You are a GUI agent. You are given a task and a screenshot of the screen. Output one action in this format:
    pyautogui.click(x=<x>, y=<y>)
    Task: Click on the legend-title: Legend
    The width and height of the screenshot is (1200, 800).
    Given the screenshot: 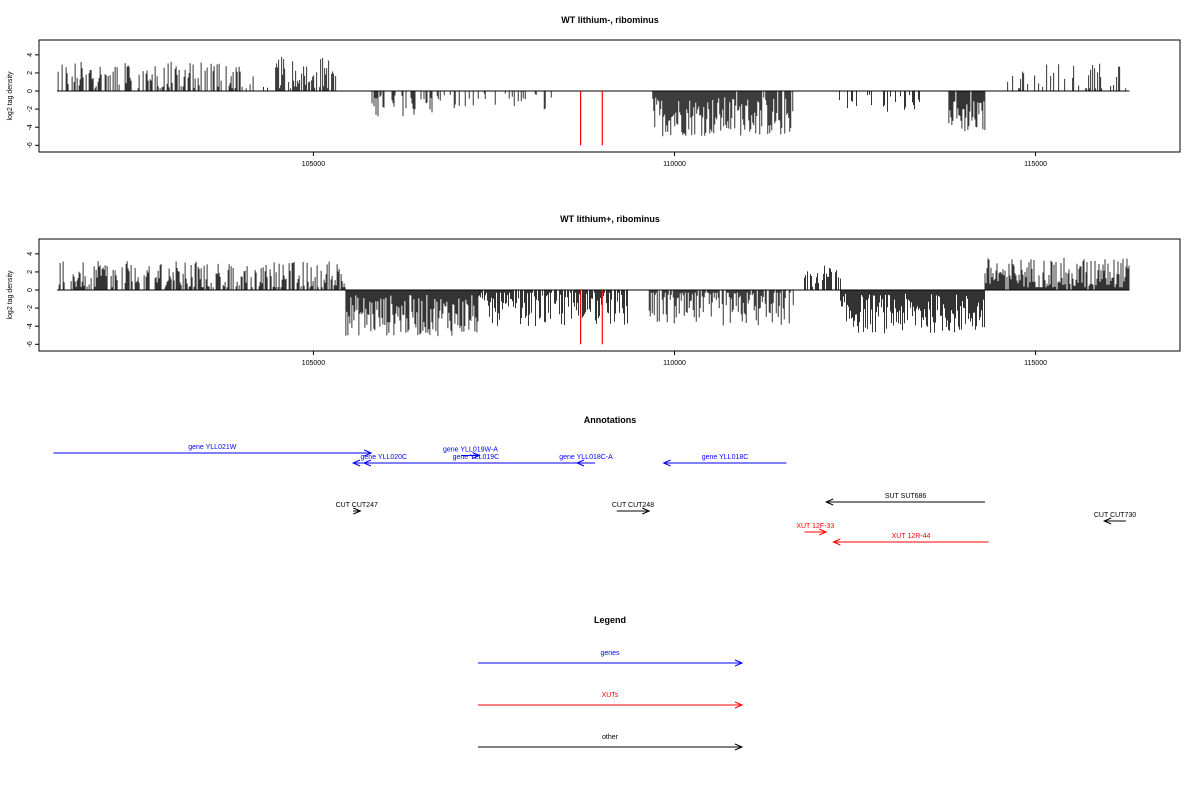 What is the action you would take?
    pyautogui.click(x=610, y=620)
    